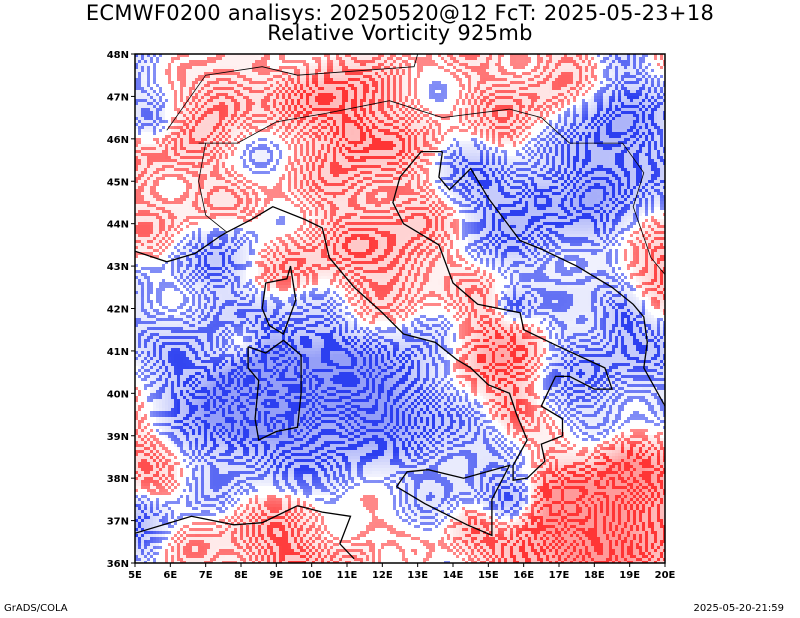  Describe the element at coordinates (118, 437) in the screenshot. I see `lat-tick-label: 39N` at that location.